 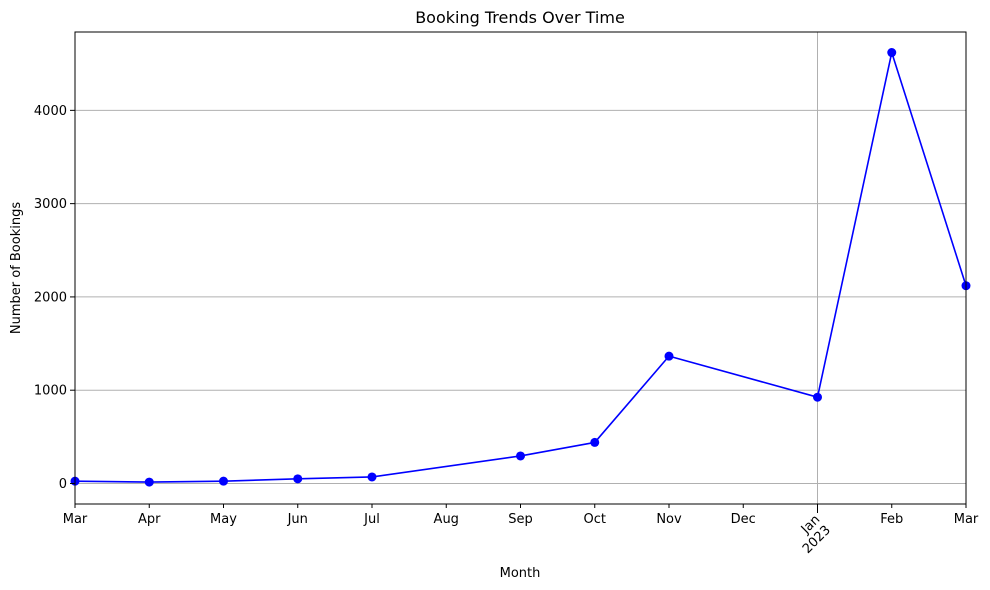 What do you see at coordinates (63, 484) in the screenshot?
I see `y-tick-label: 0` at bounding box center [63, 484].